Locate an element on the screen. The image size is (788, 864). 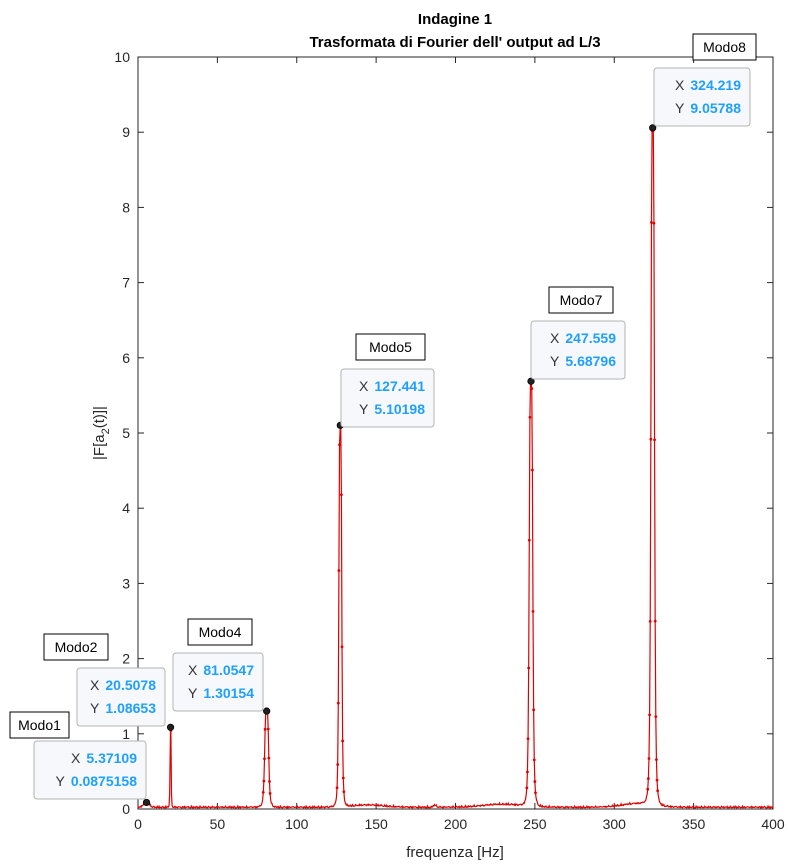
datatip-modo7: Modo7 247.559 5.68796 XY is located at coordinates (578, 333).